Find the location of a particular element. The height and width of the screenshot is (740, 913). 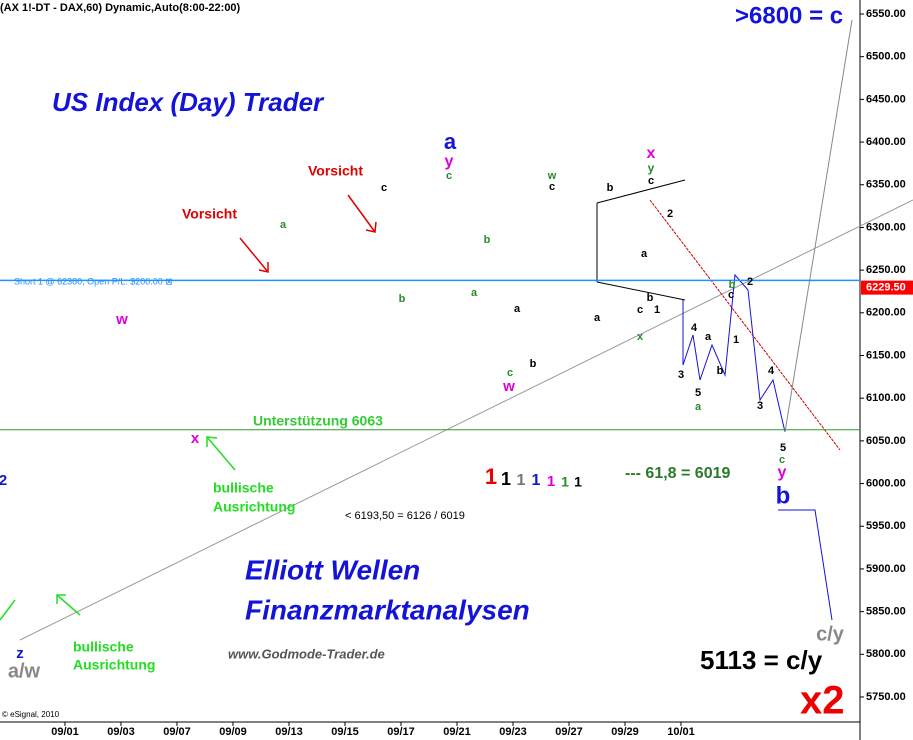

y-tick-label: 6050.00 is located at coordinates (886, 441).